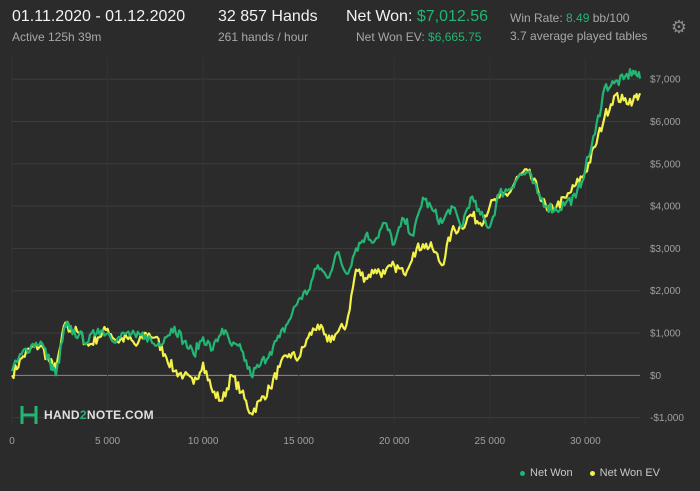 This screenshot has height=491, width=700. I want to click on net-won-value: $7,012.56, so click(452, 16).